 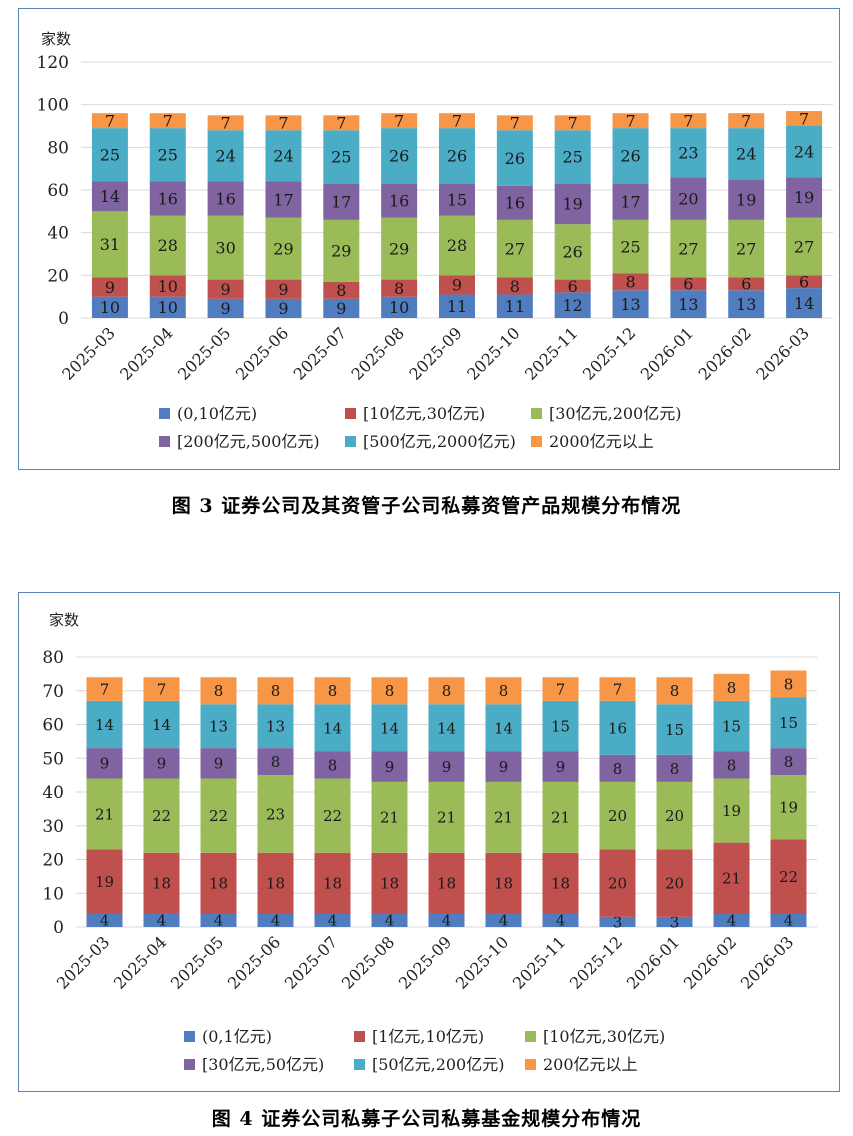 What do you see at coordinates (53, 827) in the screenshot?
I see `y-tick-label: 30` at bounding box center [53, 827].